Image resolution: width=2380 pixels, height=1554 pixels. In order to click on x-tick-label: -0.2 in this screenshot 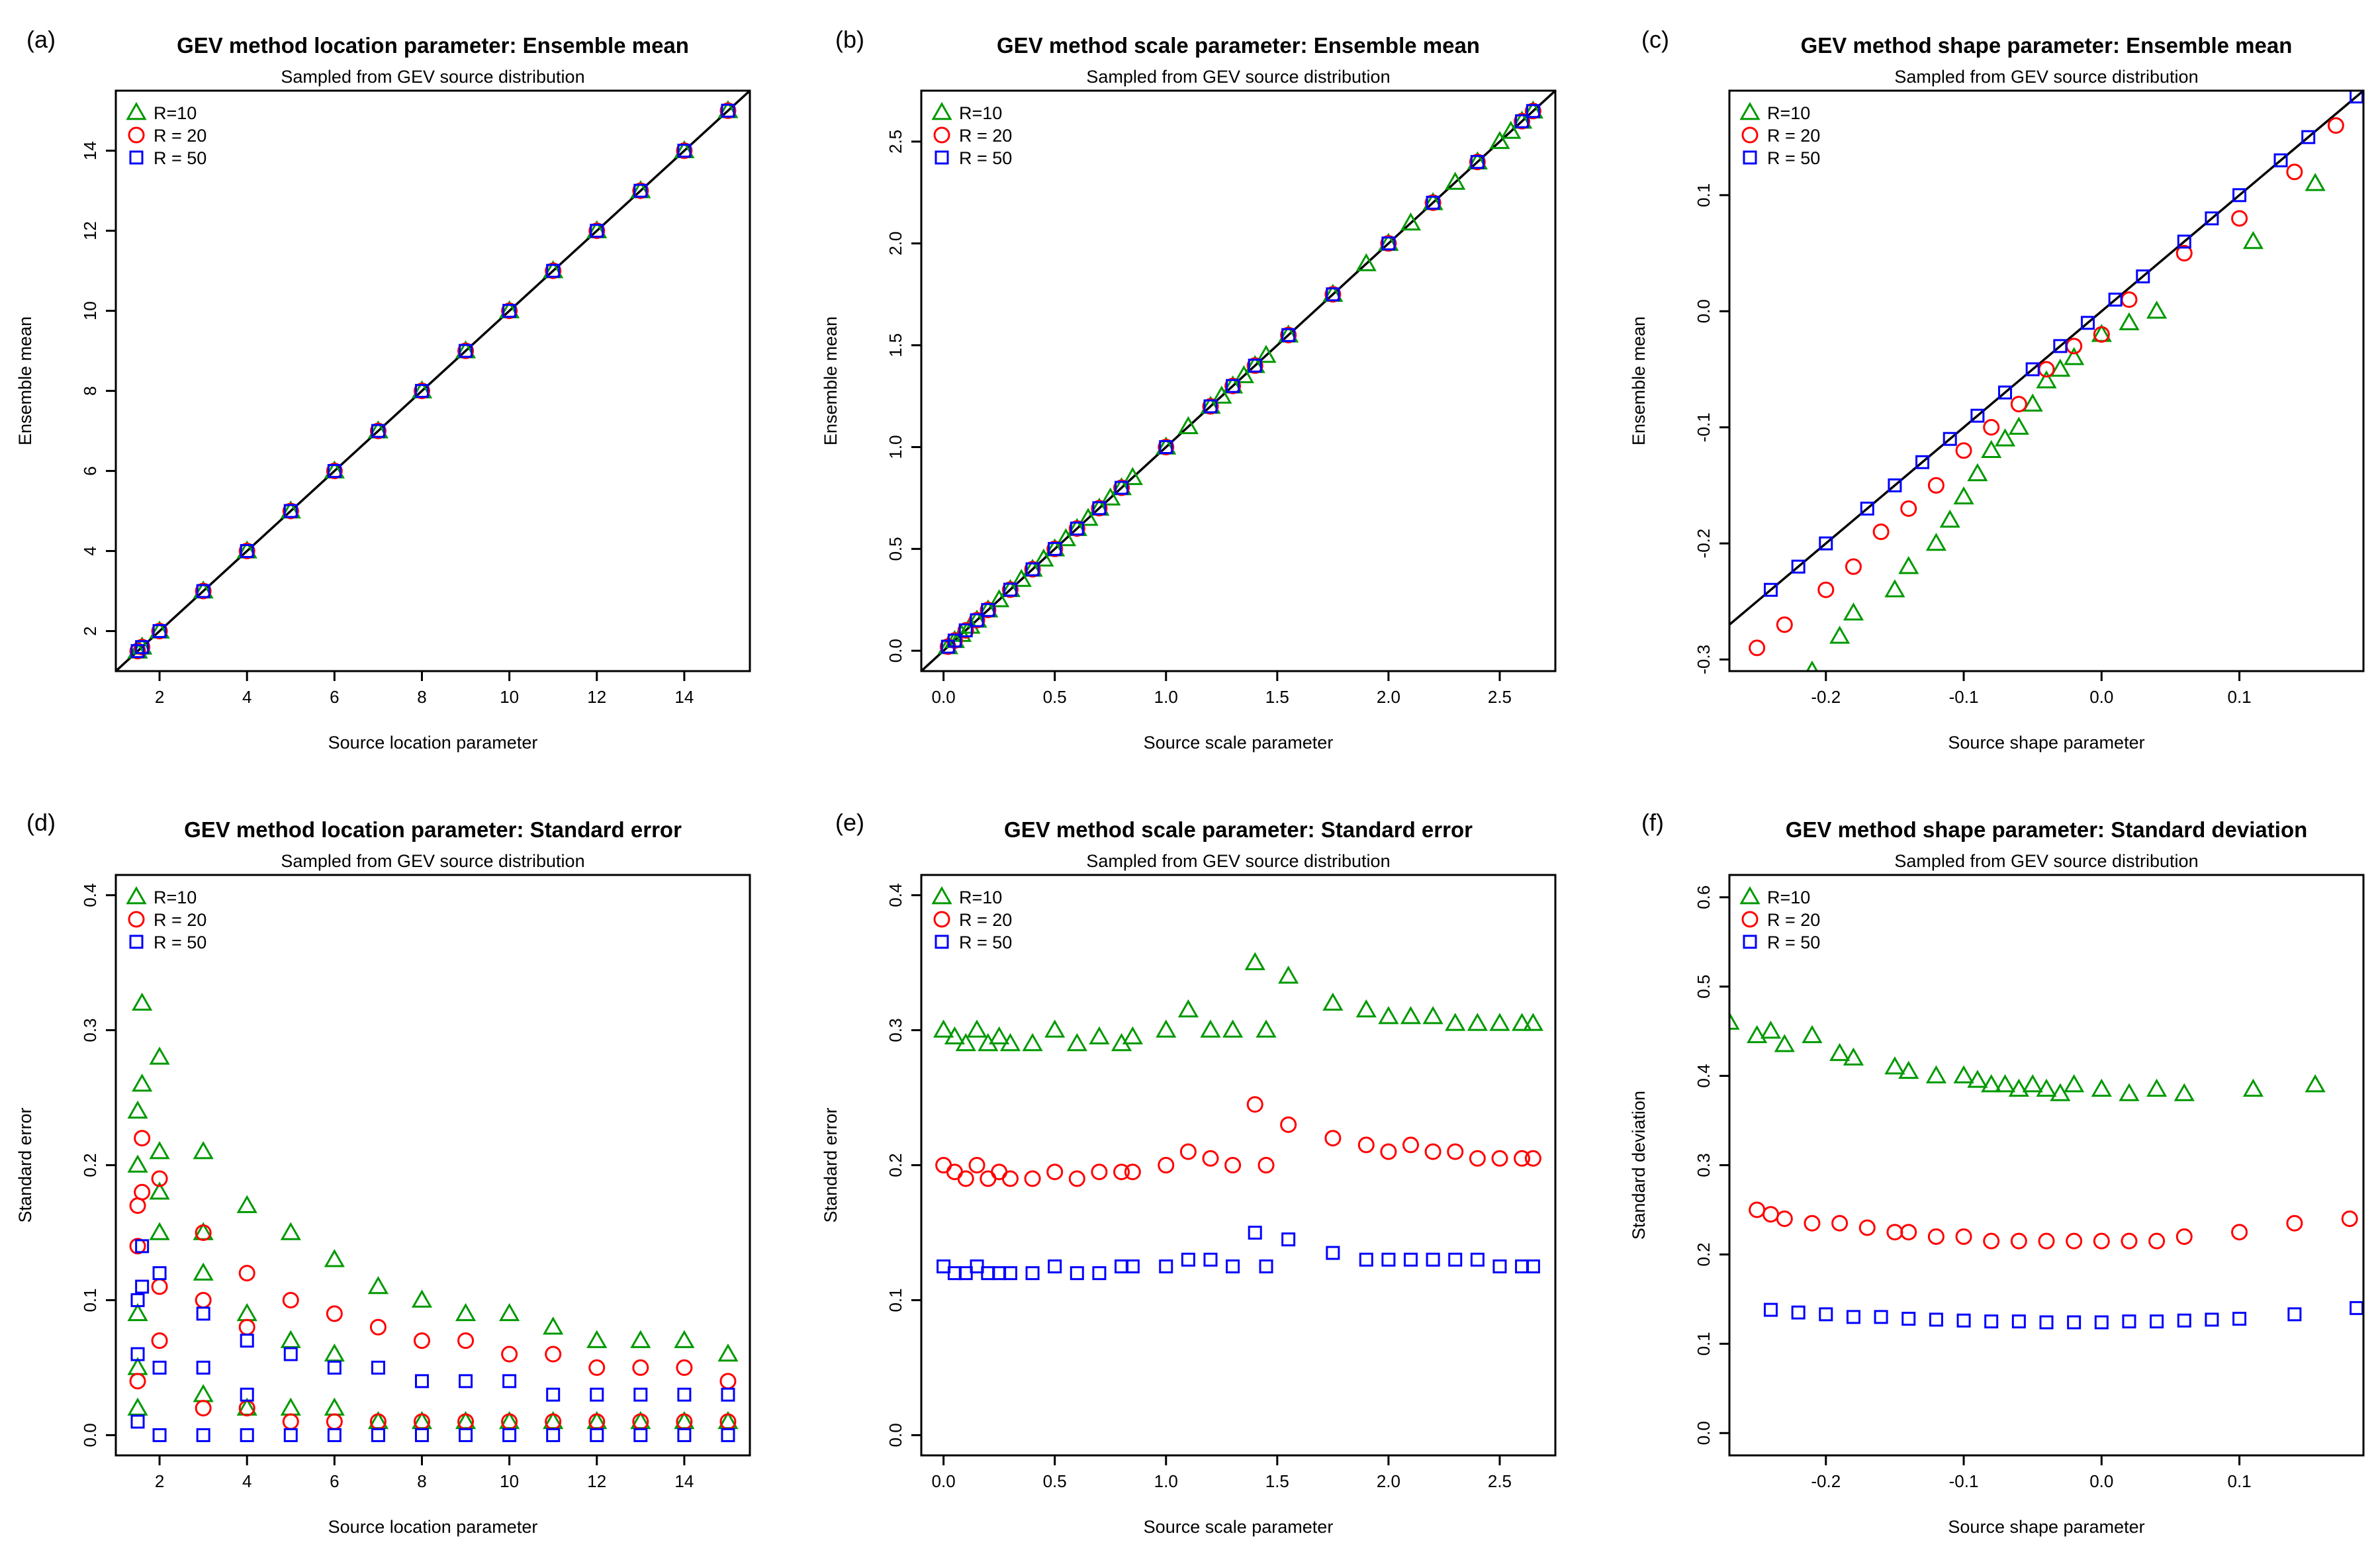, I will do `click(1826, 697)`.